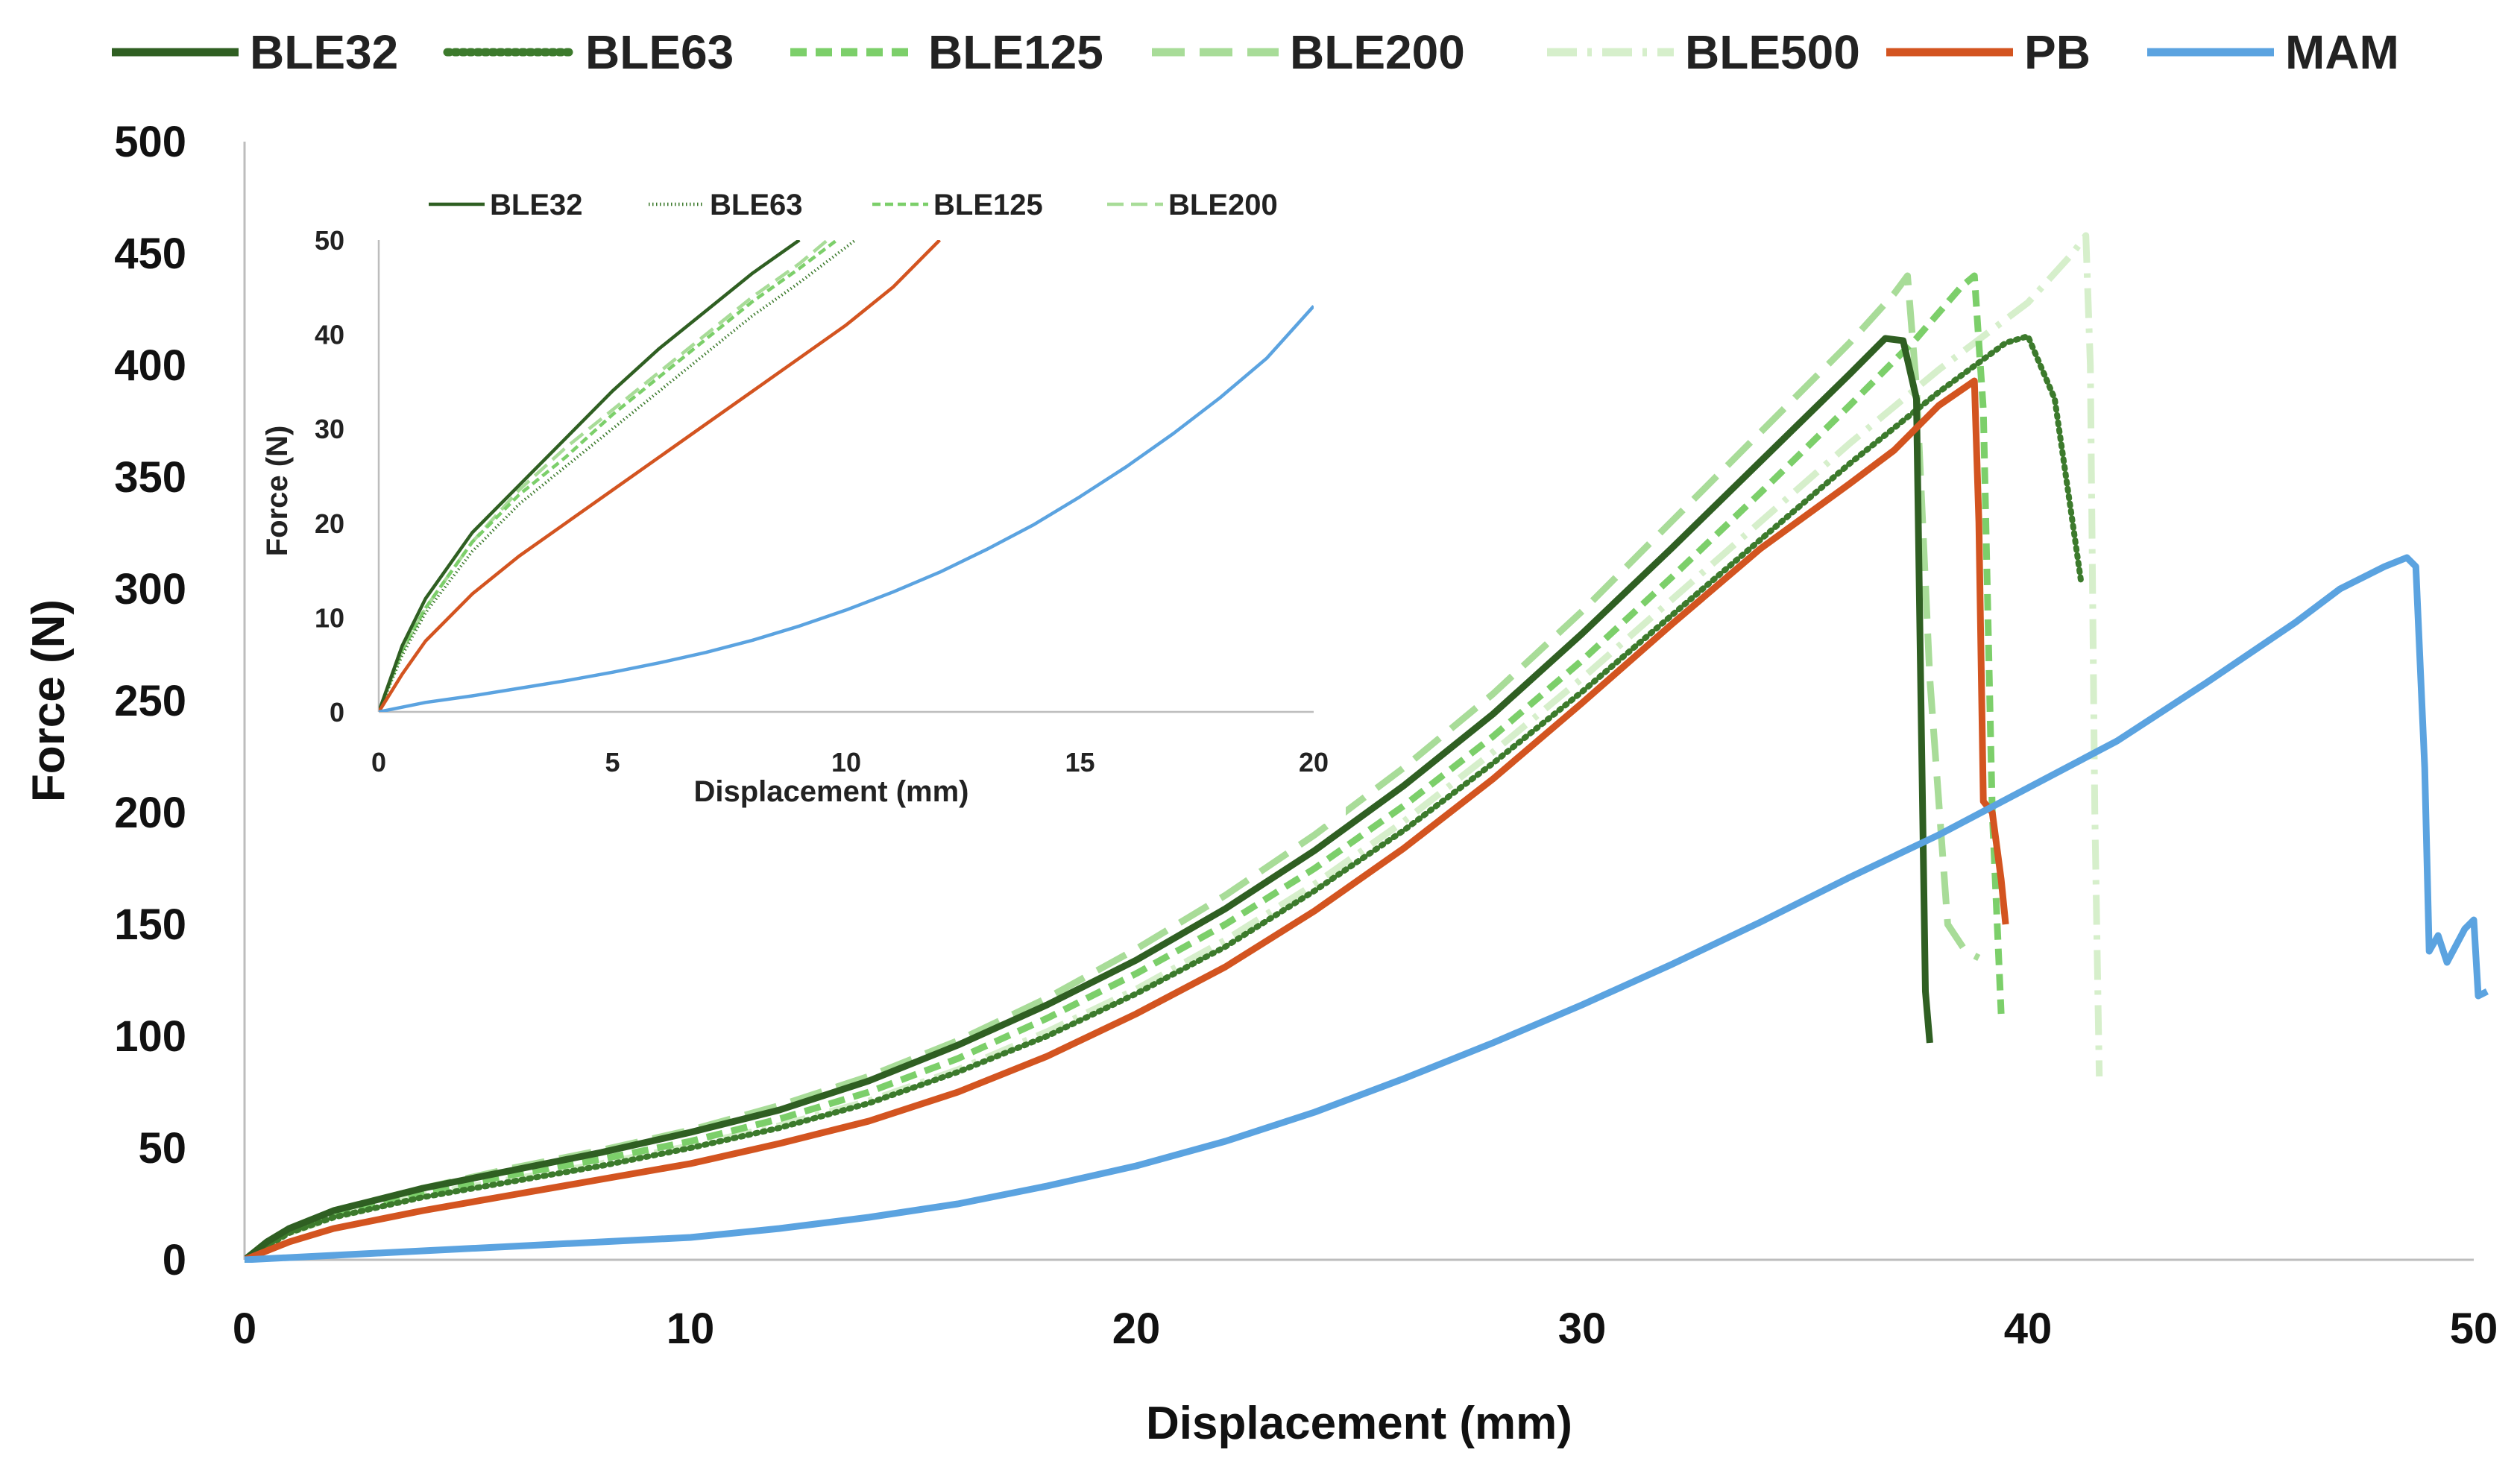 The image size is (2520, 1473). I want to click on legend-label-ble125: BLE125, so click(1015, 52).